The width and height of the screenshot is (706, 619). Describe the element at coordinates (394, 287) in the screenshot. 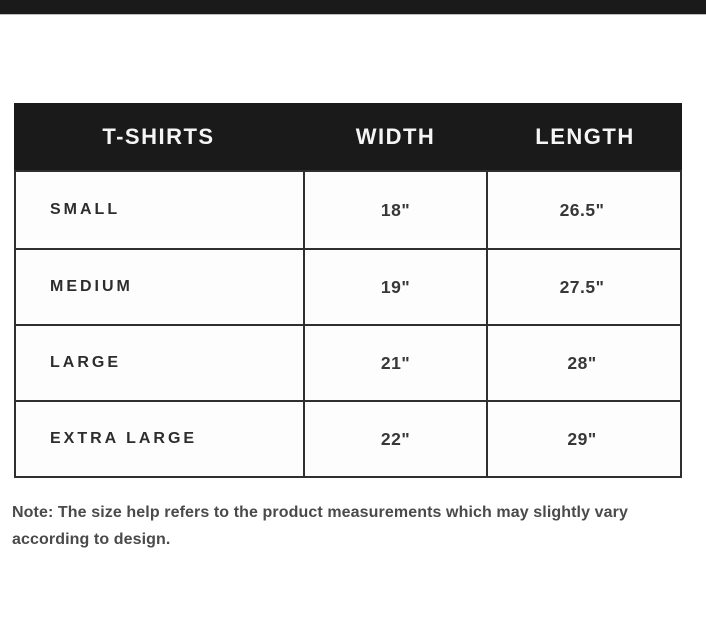

I see `width-value: 19"` at that location.